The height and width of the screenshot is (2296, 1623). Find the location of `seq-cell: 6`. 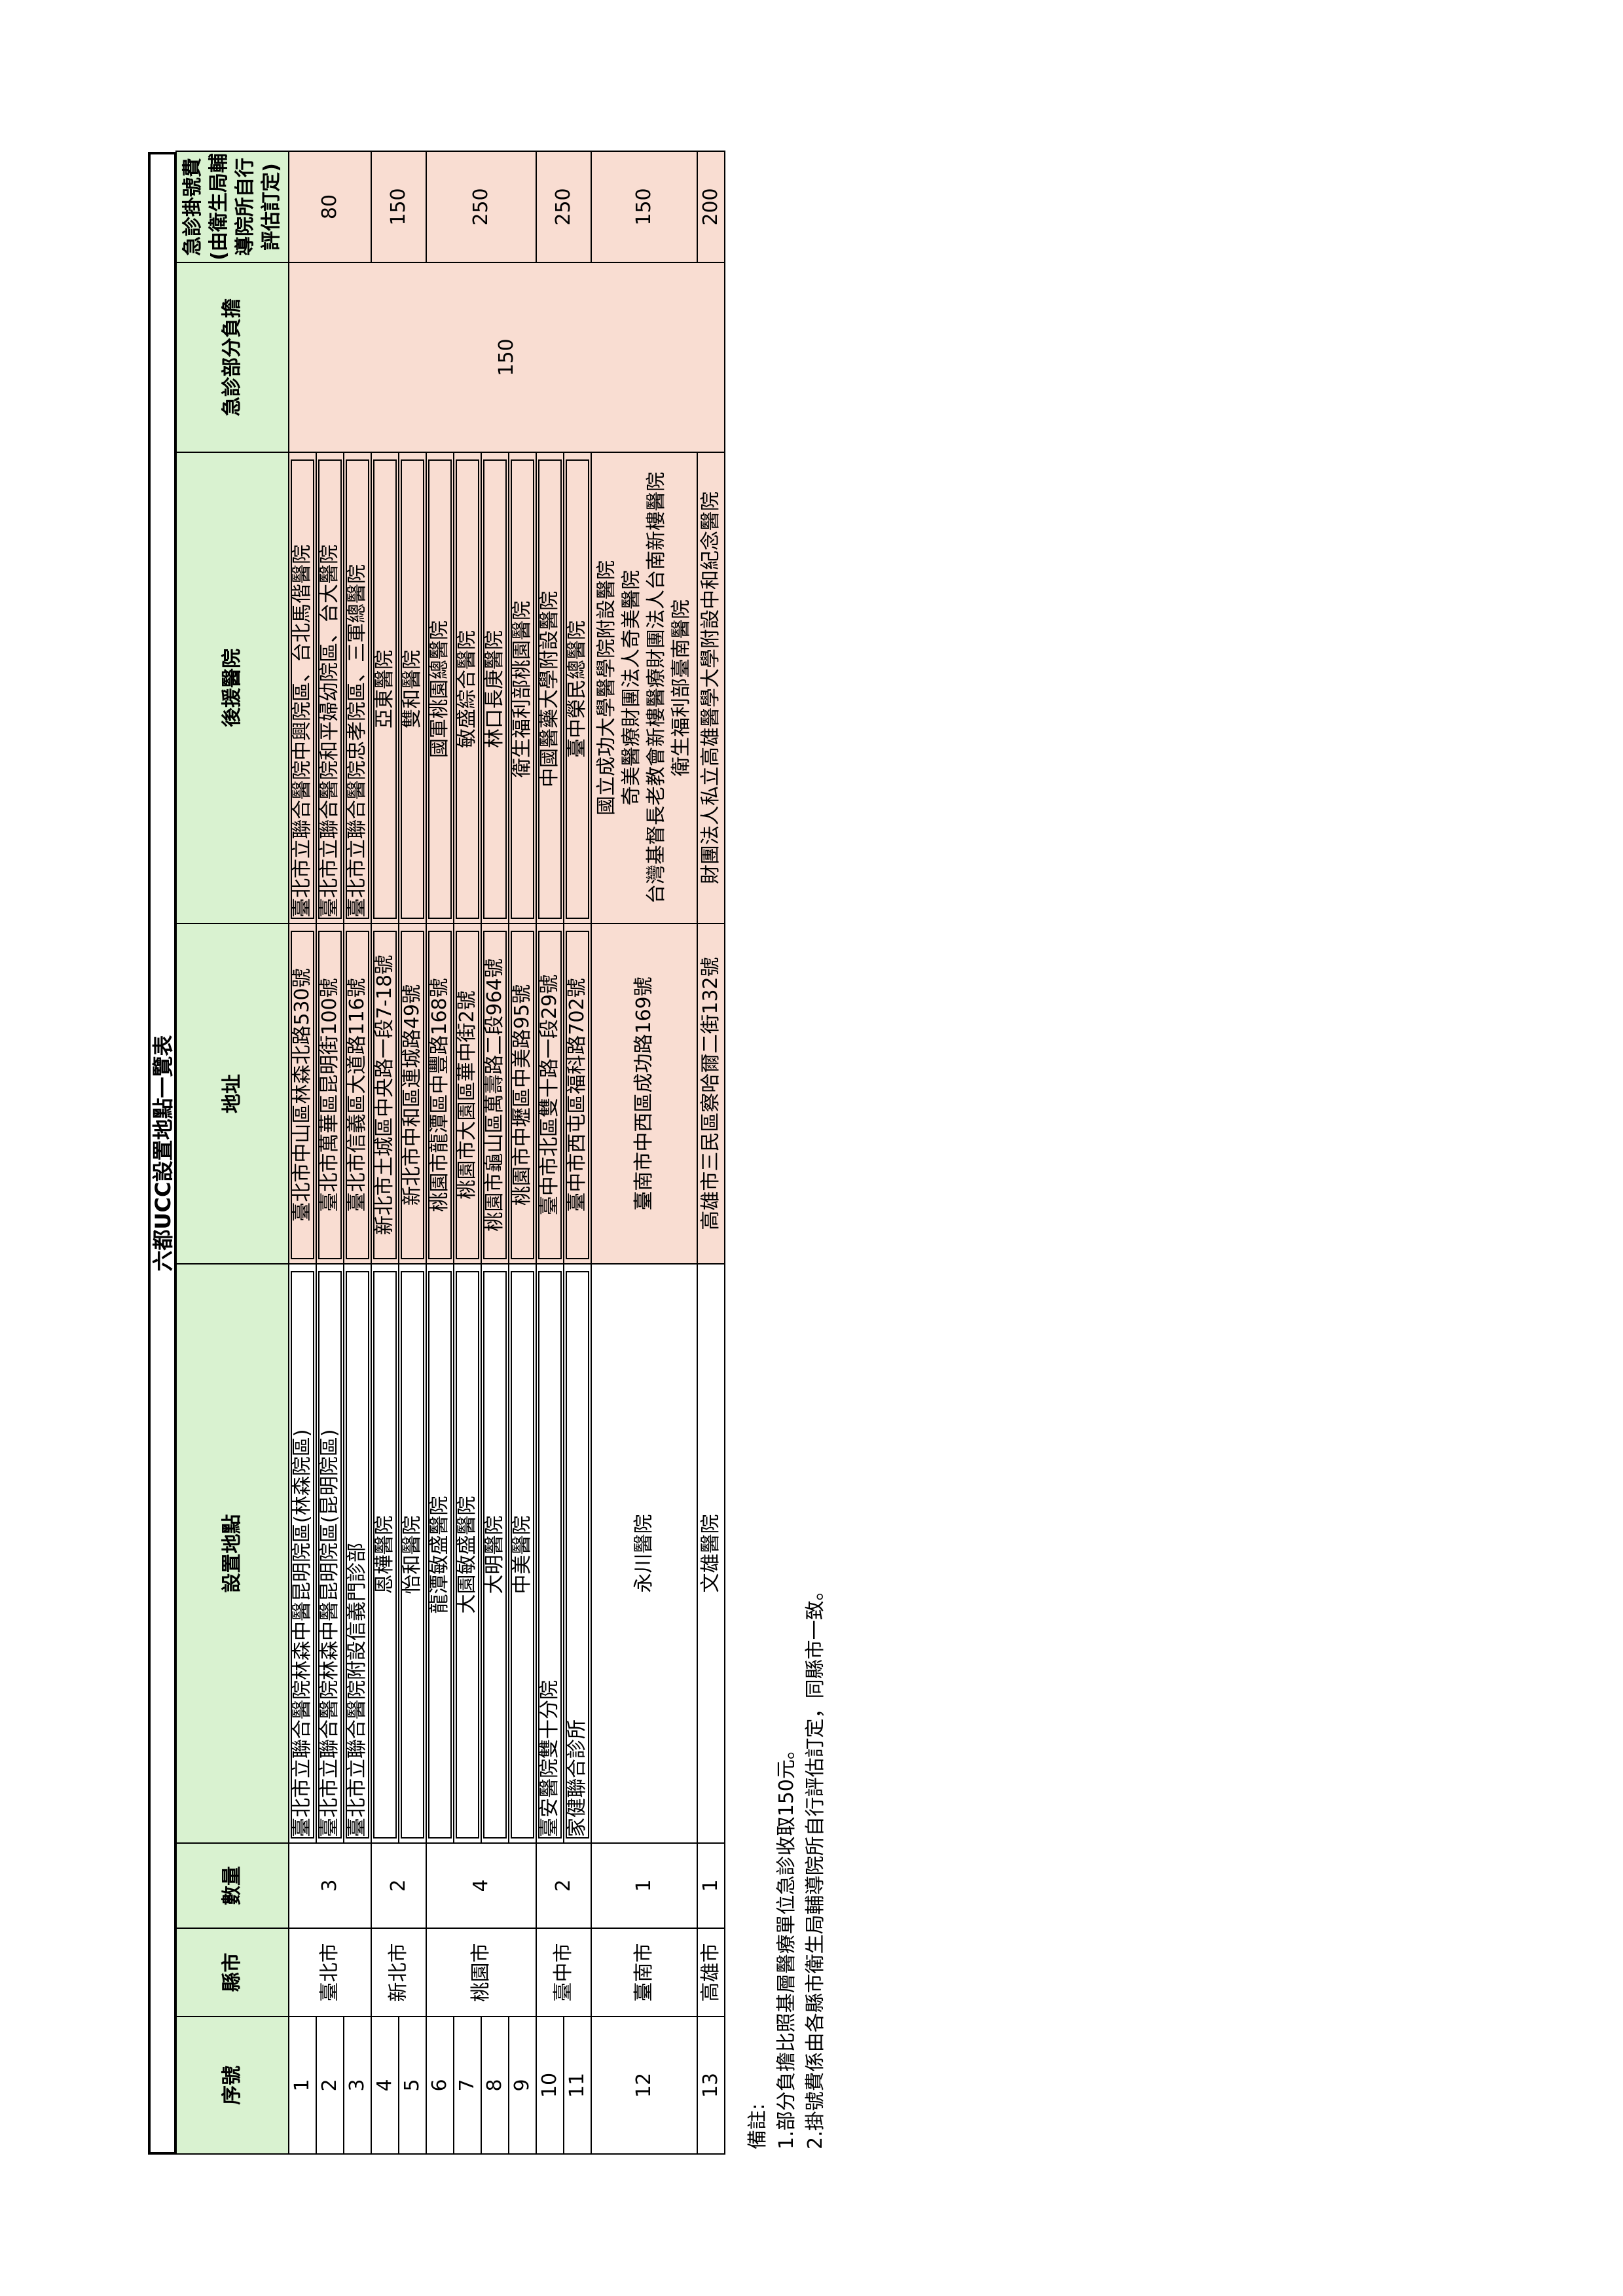

seq-cell: 6 is located at coordinates (440, 2085).